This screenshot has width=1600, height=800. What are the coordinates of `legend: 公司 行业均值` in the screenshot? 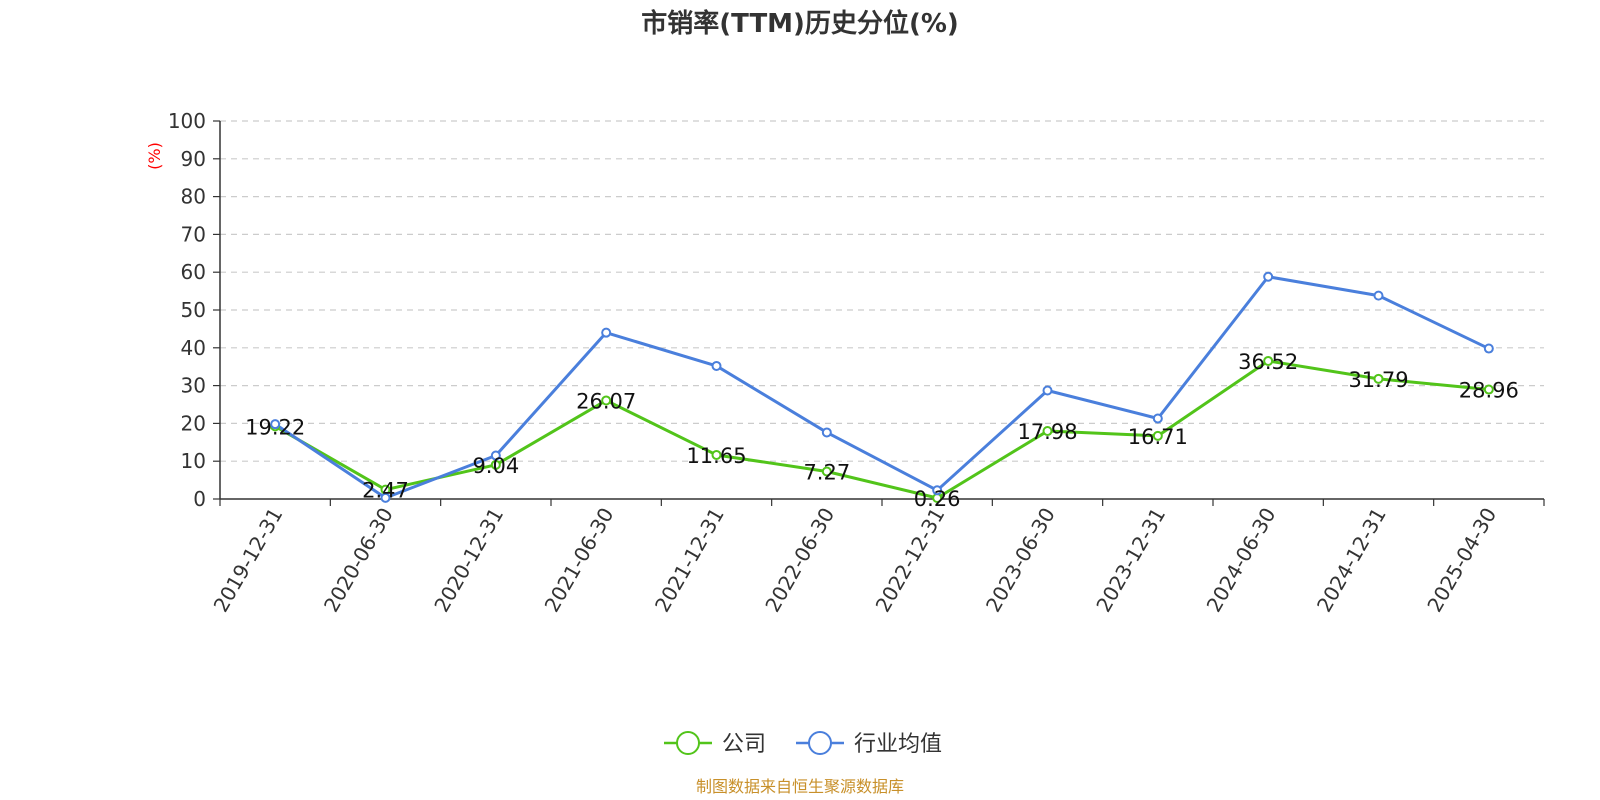 It's located at (803, 744).